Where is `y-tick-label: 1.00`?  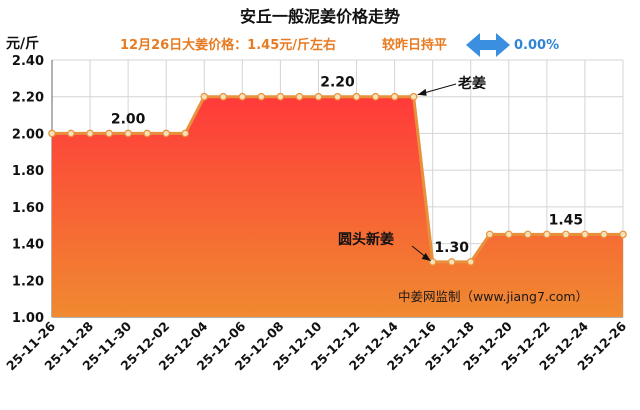 y-tick-label: 1.00 is located at coordinates (28, 318).